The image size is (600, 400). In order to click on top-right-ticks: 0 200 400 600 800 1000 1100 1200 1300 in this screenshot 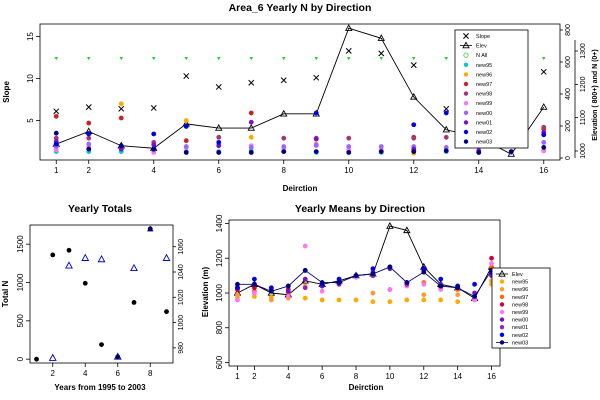, I will do `click(573, 92)`.